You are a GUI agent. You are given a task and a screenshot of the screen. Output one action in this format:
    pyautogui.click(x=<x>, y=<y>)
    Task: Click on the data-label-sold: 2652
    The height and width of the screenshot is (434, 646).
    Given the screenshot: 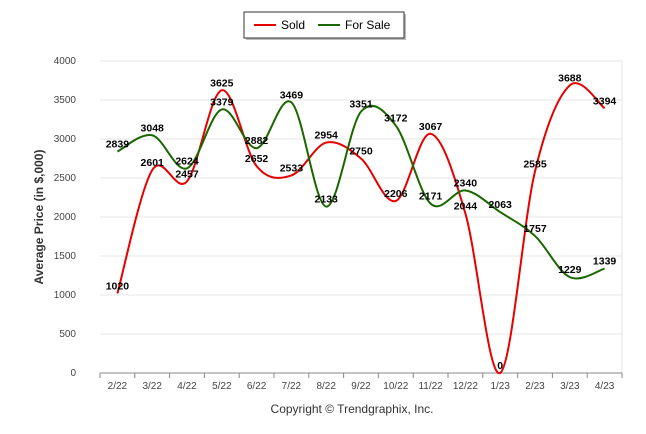 What is the action you would take?
    pyautogui.click(x=257, y=159)
    